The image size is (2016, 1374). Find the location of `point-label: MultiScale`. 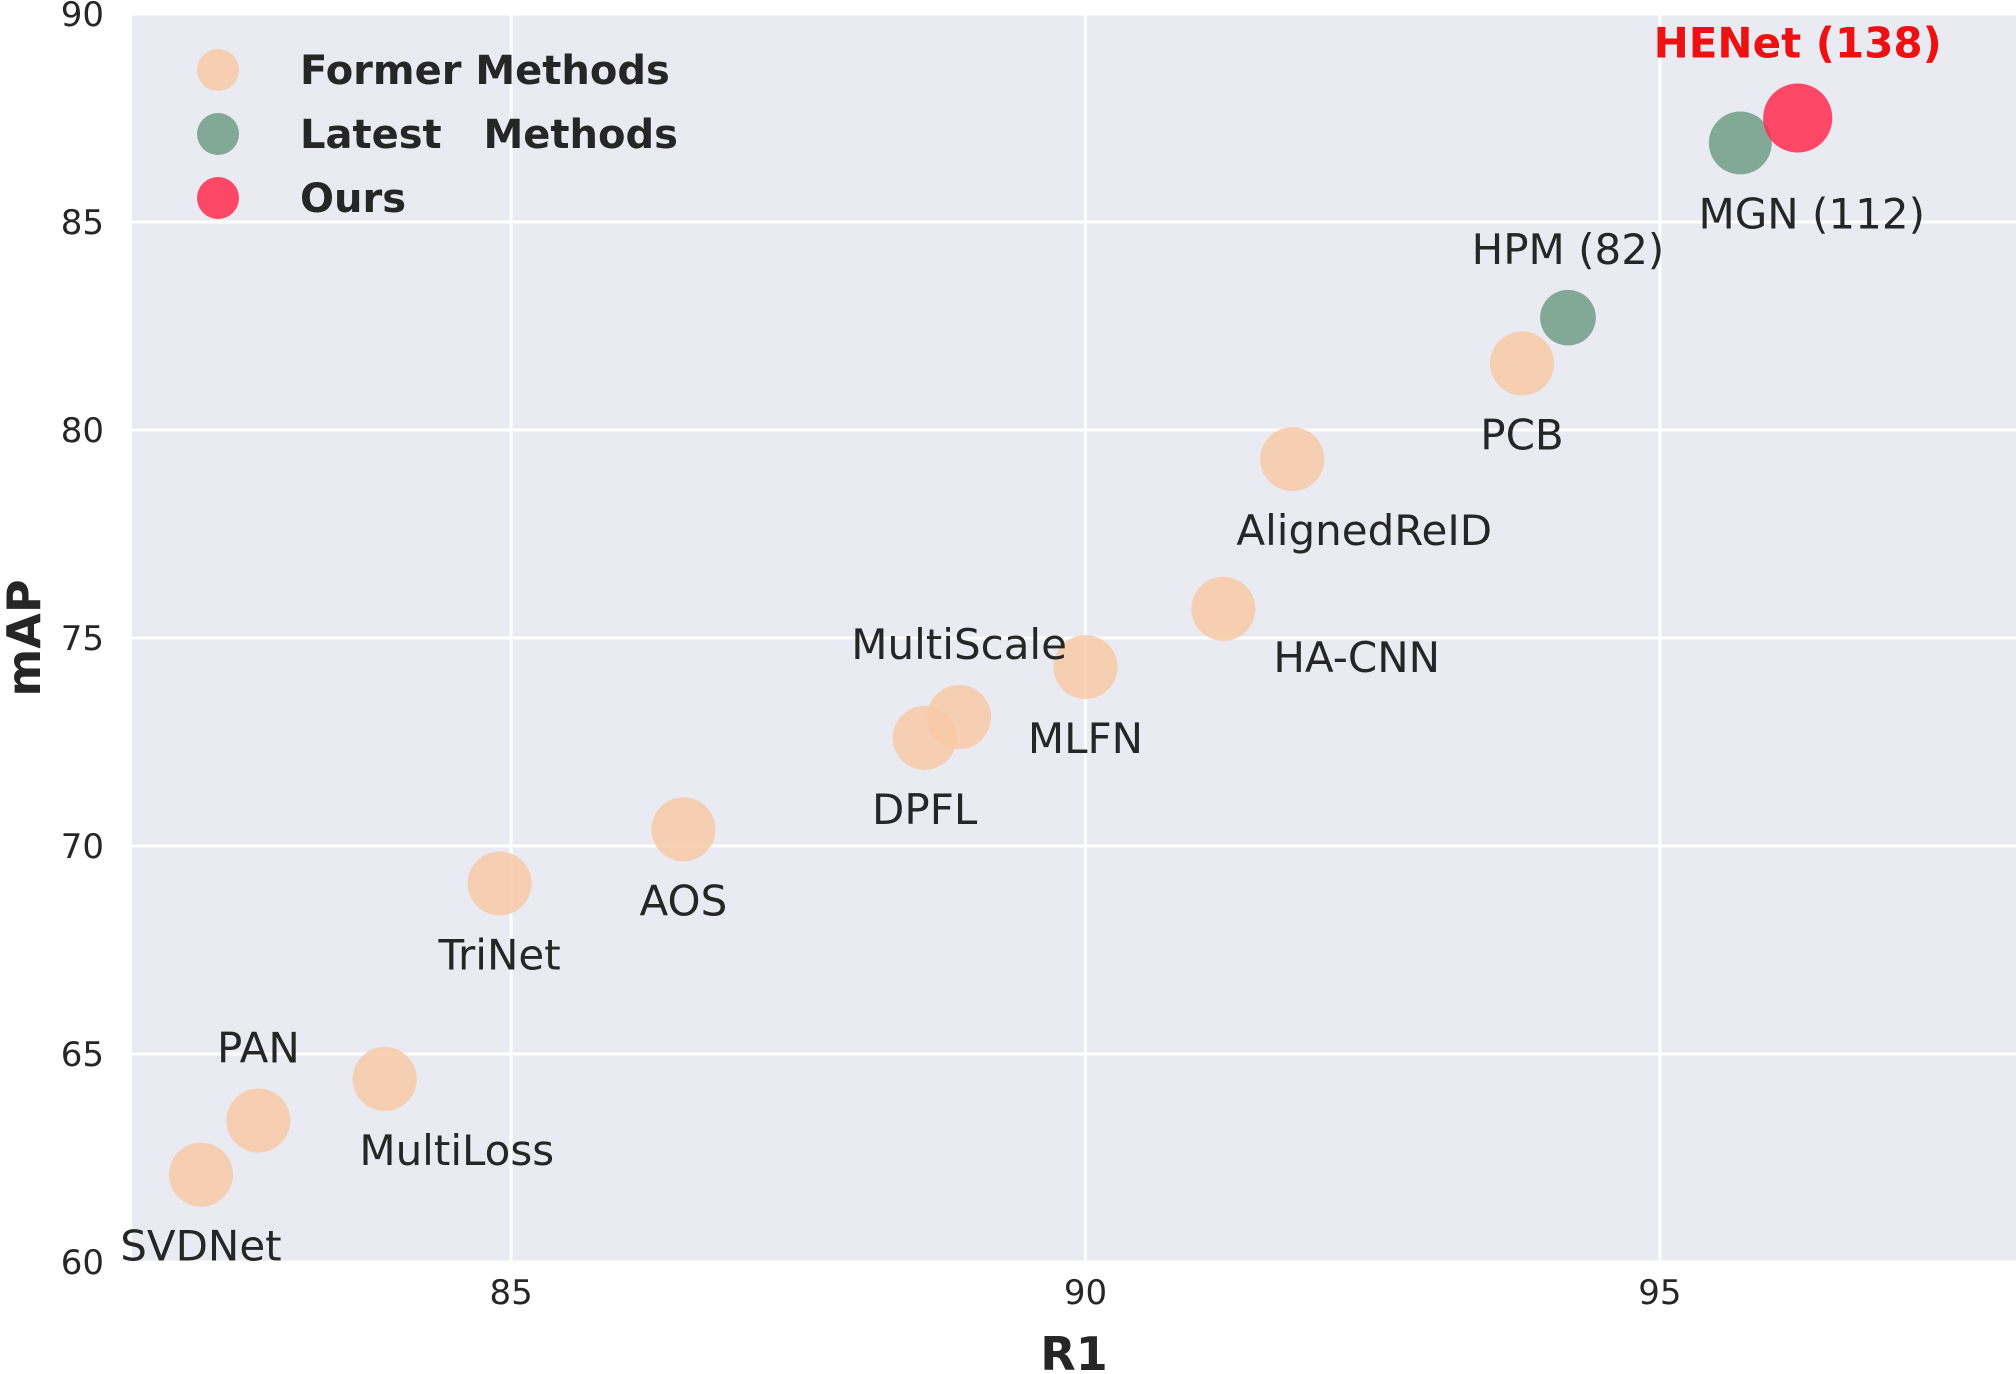

point-label: MultiScale is located at coordinates (959, 644).